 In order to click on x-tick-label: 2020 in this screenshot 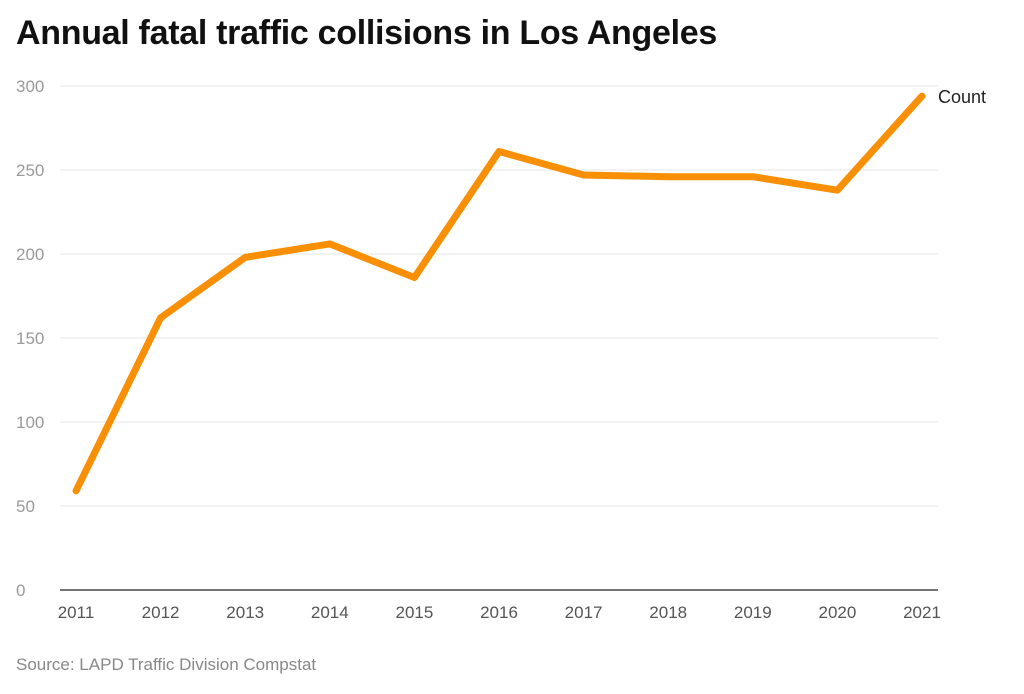, I will do `click(837, 612)`.